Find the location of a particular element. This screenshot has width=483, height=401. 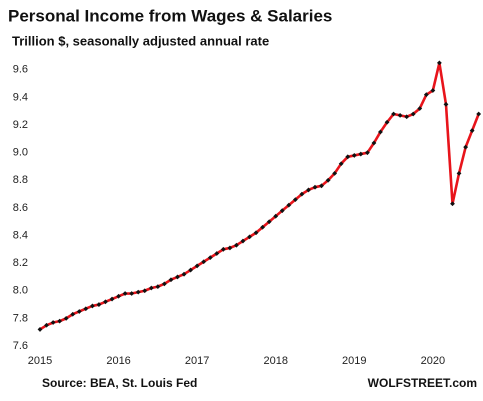

y-tick-label: 8.2 is located at coordinates (20, 263).